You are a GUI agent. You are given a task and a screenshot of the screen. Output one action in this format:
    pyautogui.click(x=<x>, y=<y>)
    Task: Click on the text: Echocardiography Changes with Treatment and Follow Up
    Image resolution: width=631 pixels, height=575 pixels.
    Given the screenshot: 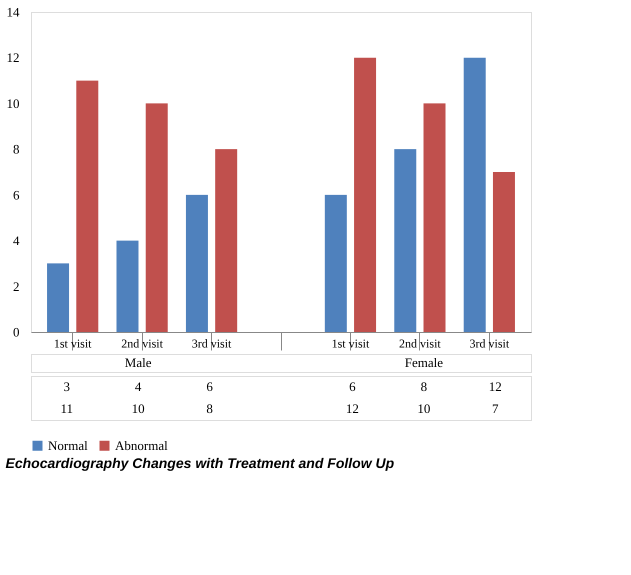 What is the action you would take?
    pyautogui.click(x=200, y=463)
    